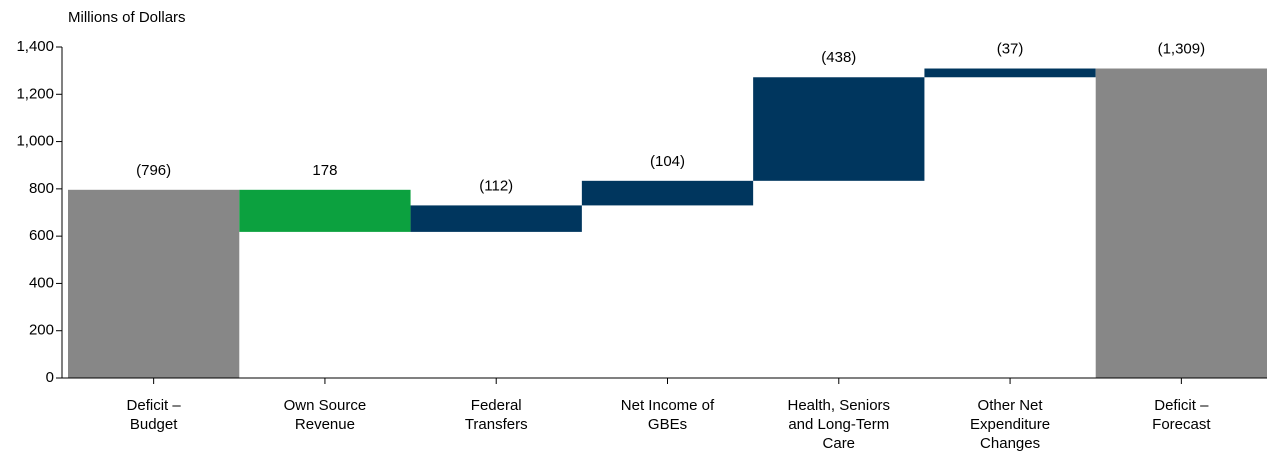 The image size is (1267, 468). I want to click on y-tick-label: 1,000, so click(35, 141).